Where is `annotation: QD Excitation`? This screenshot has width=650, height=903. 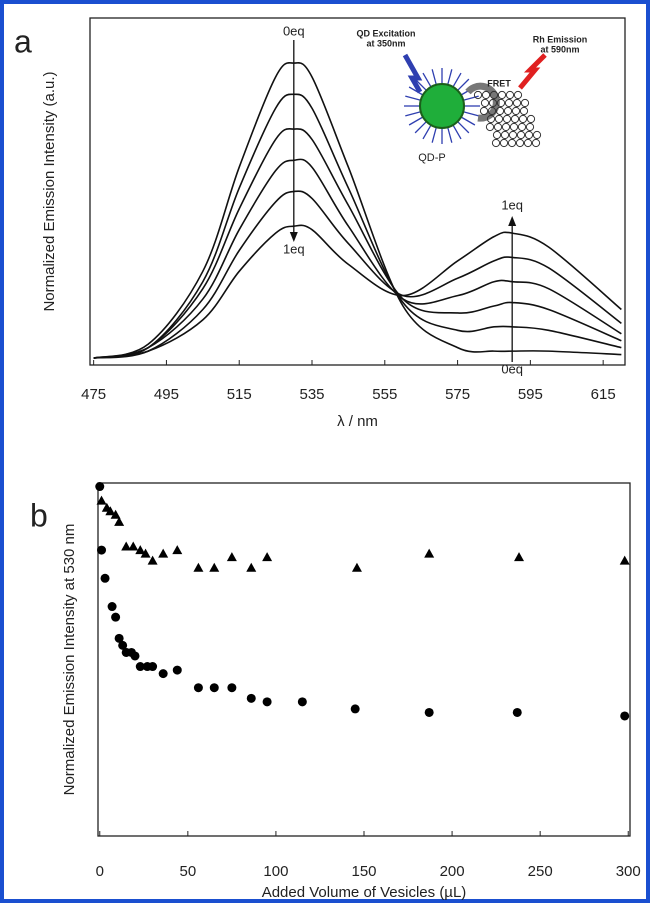
annotation: QD Excitation is located at coordinates (385, 33).